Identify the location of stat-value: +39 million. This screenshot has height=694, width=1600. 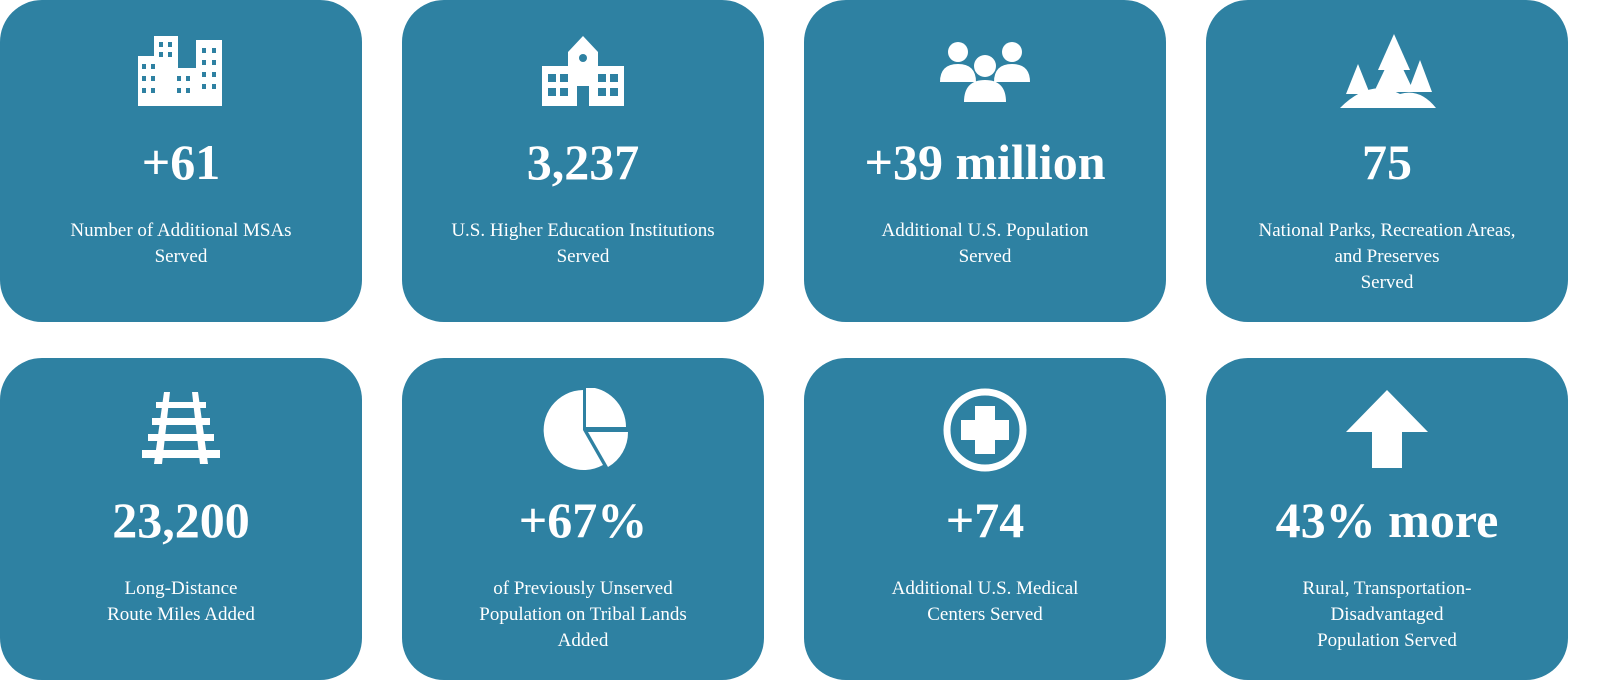
(985, 162).